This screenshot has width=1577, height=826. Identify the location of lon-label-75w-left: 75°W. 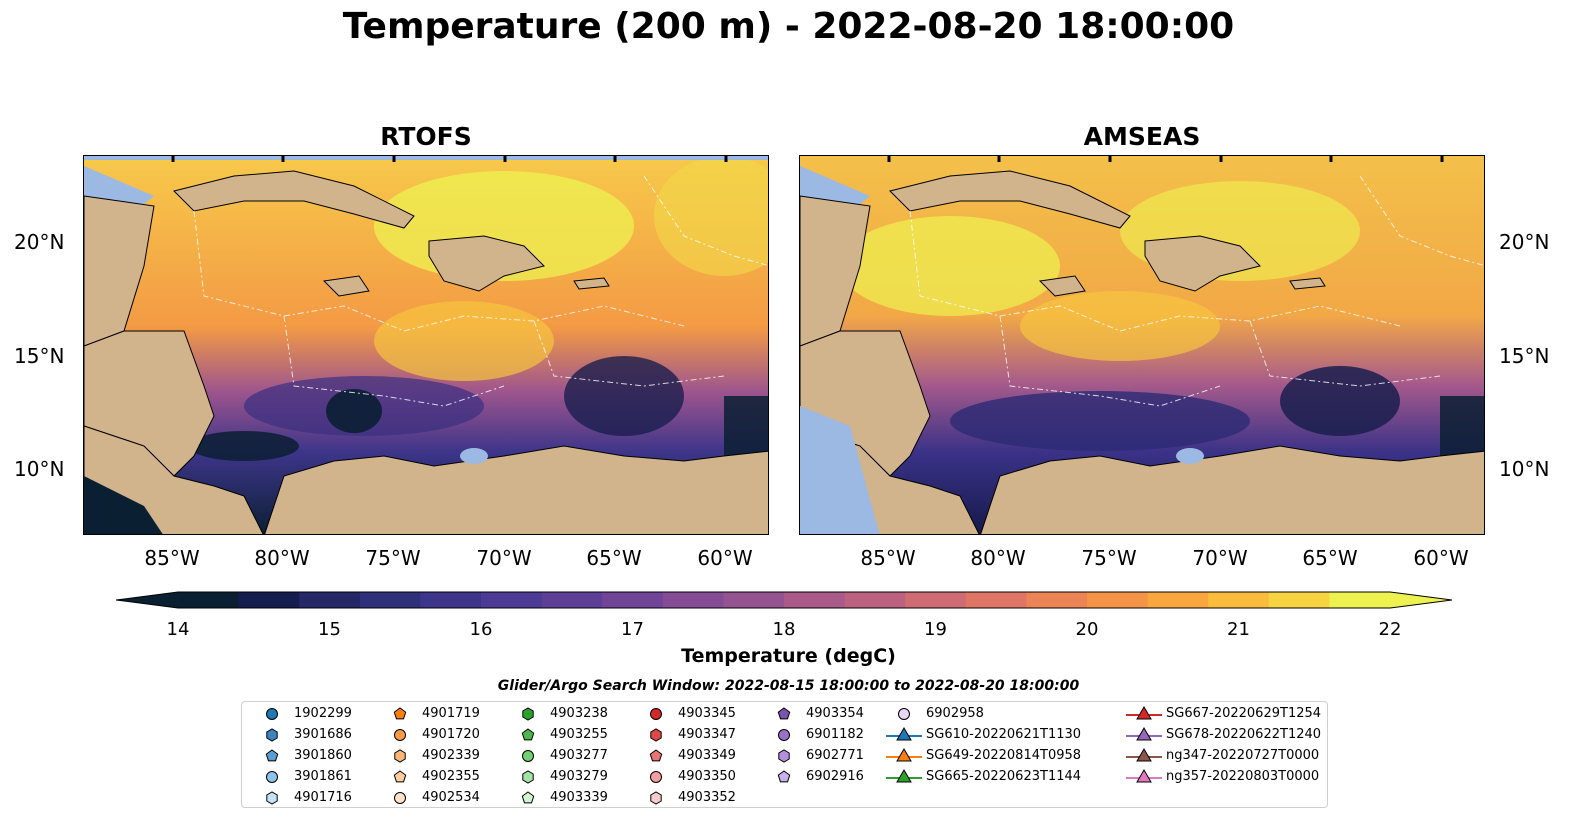
(393, 558).